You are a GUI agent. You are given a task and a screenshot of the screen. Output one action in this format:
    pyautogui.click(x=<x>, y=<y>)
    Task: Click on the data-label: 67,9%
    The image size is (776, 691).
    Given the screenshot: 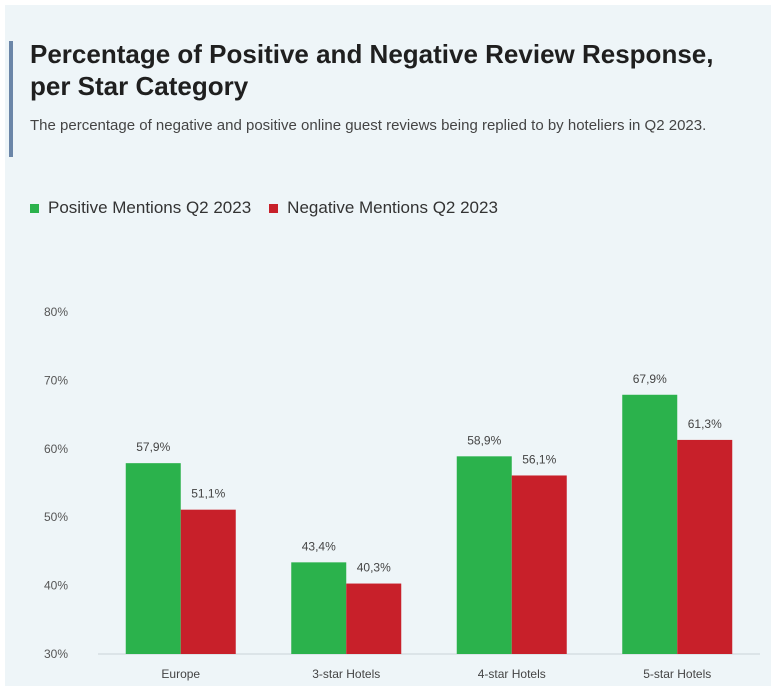 What is the action you would take?
    pyautogui.click(x=650, y=379)
    